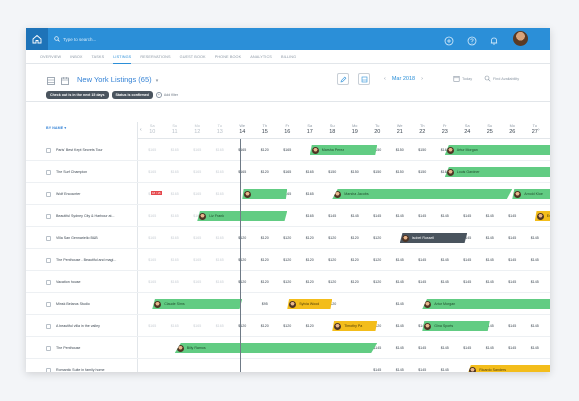 This screenshot has width=579, height=401. What do you see at coordinates (355, 326) in the screenshot?
I see `reservation-bar: Timothy Pa` at bounding box center [355, 326].